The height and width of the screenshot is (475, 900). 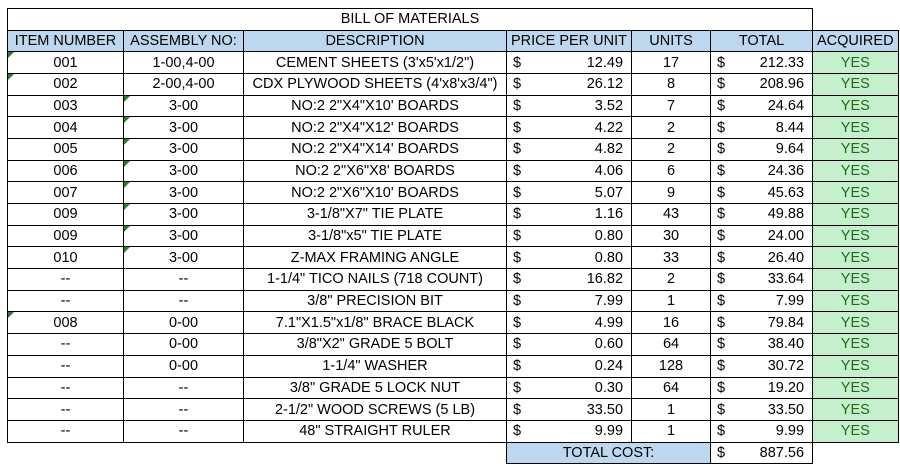 I want to click on total-cell: 9.99, so click(x=774, y=431).